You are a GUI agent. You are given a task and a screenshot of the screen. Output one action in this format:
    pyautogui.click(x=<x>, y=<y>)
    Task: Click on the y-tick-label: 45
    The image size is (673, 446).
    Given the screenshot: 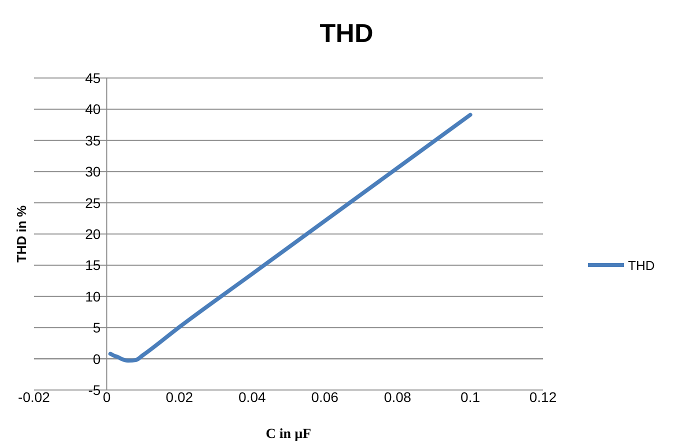 What is the action you would take?
    pyautogui.click(x=93, y=78)
    